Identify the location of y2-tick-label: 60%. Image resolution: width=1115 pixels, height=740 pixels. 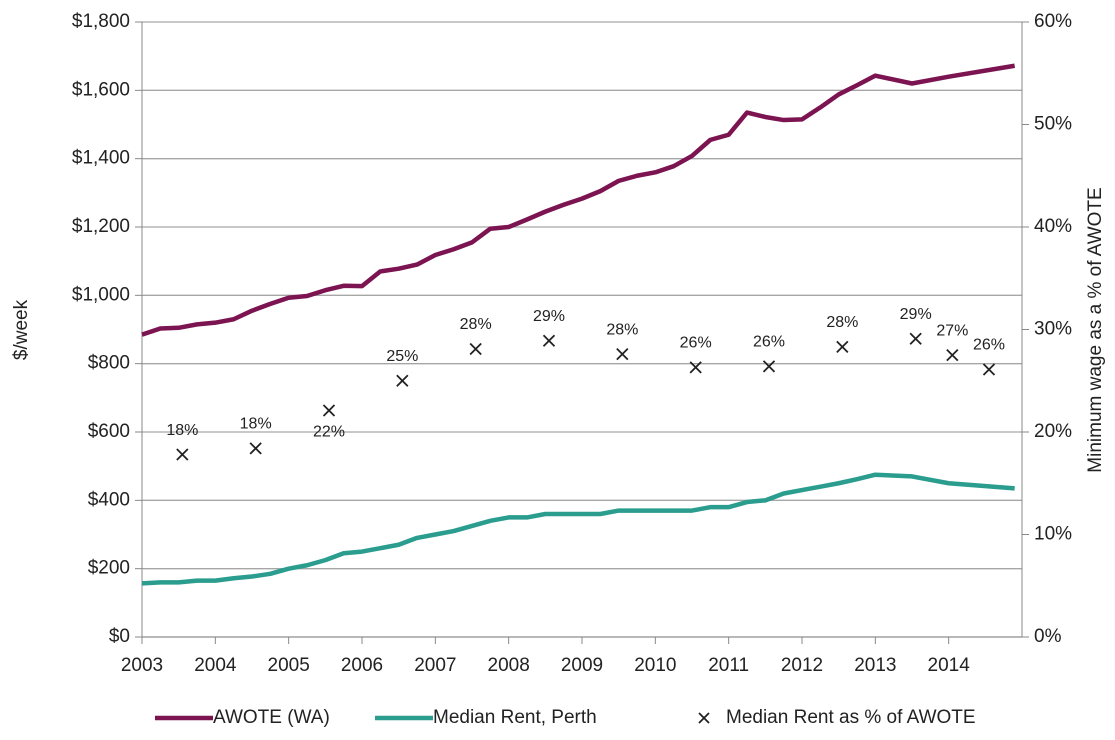
(1053, 21).